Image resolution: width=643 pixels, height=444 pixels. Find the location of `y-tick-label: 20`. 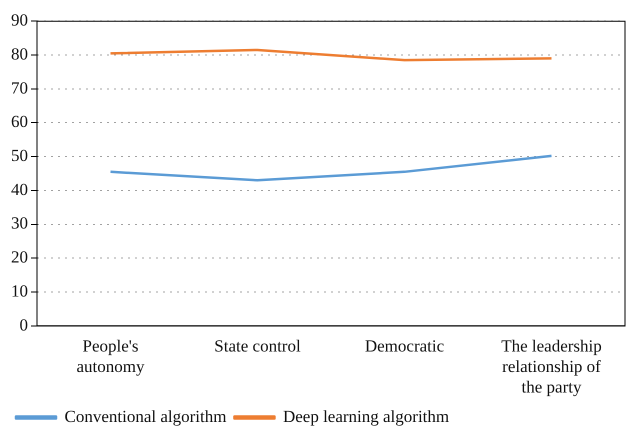

y-tick-label: 20 is located at coordinates (19, 257).